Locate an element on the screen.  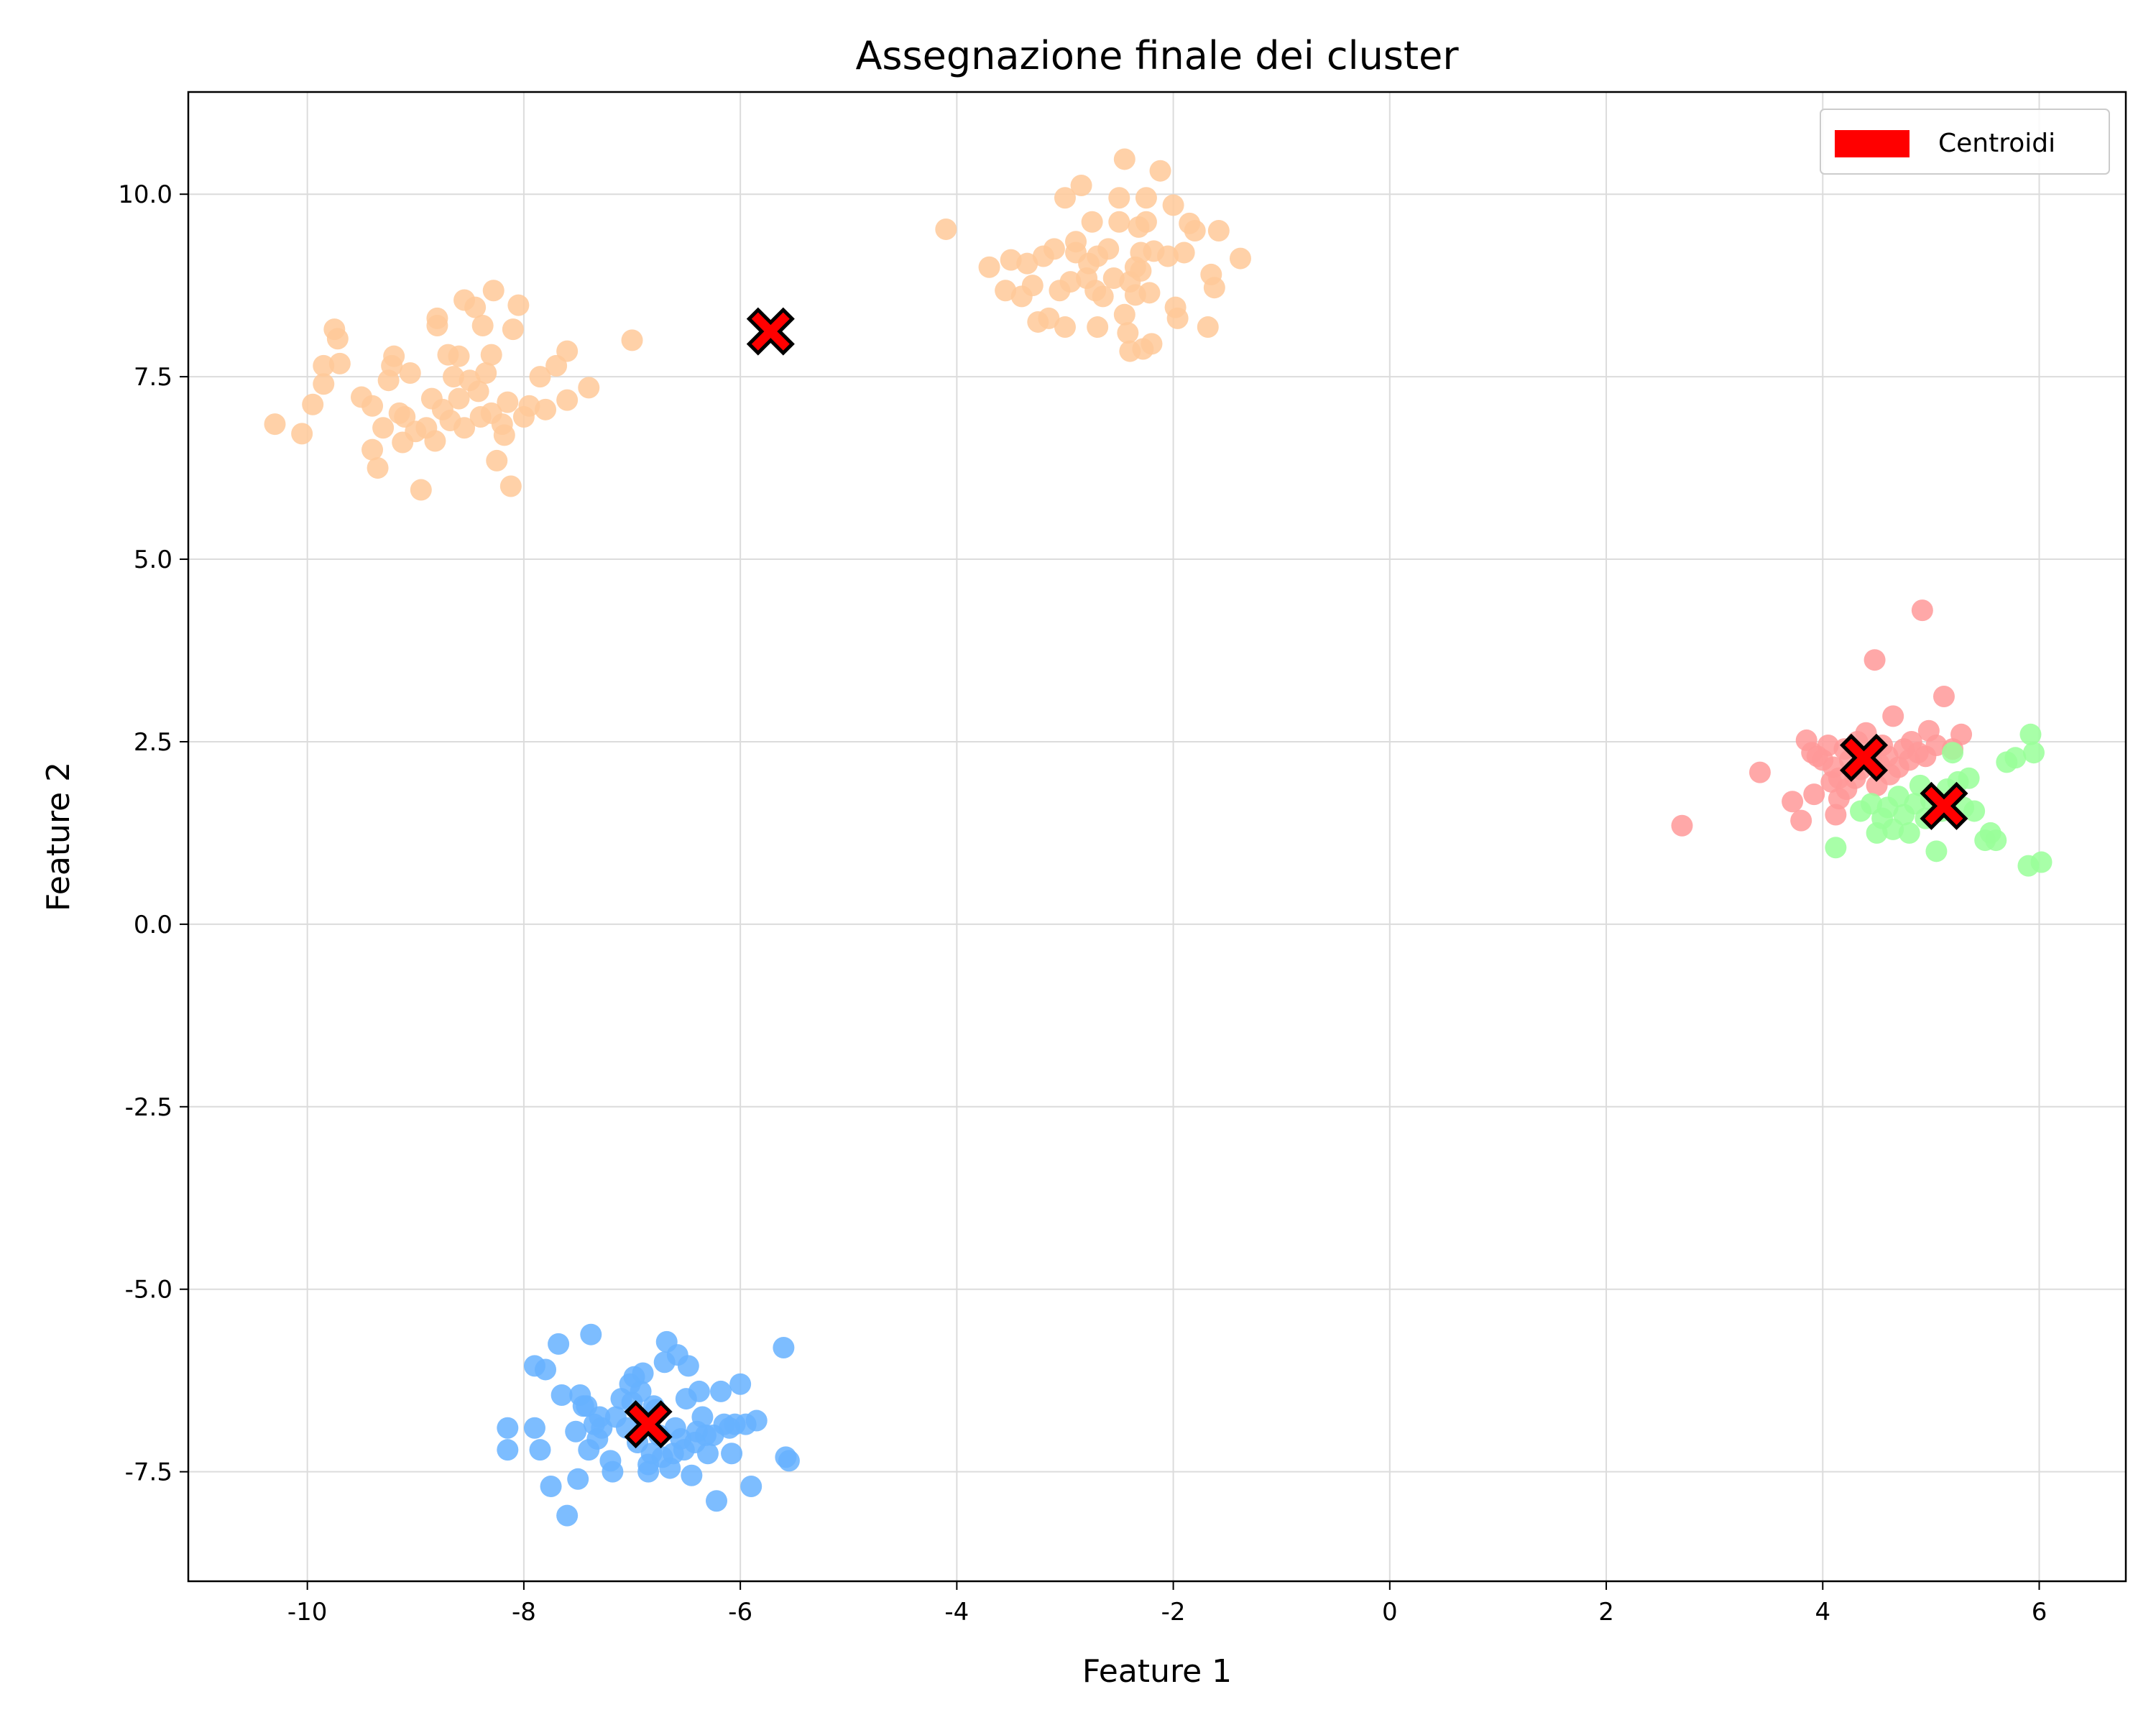
x-tick-label: -10 is located at coordinates (307, 1612).